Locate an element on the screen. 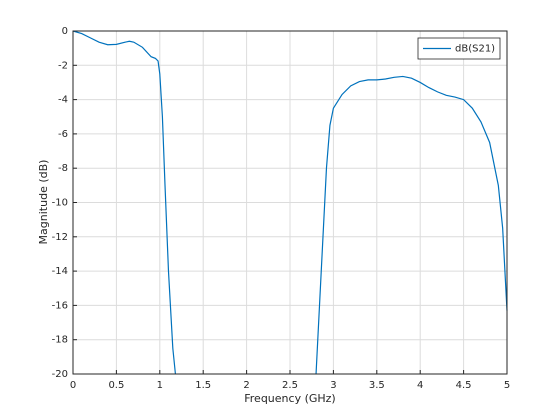  y-tick-label: -14 is located at coordinates (60, 271).